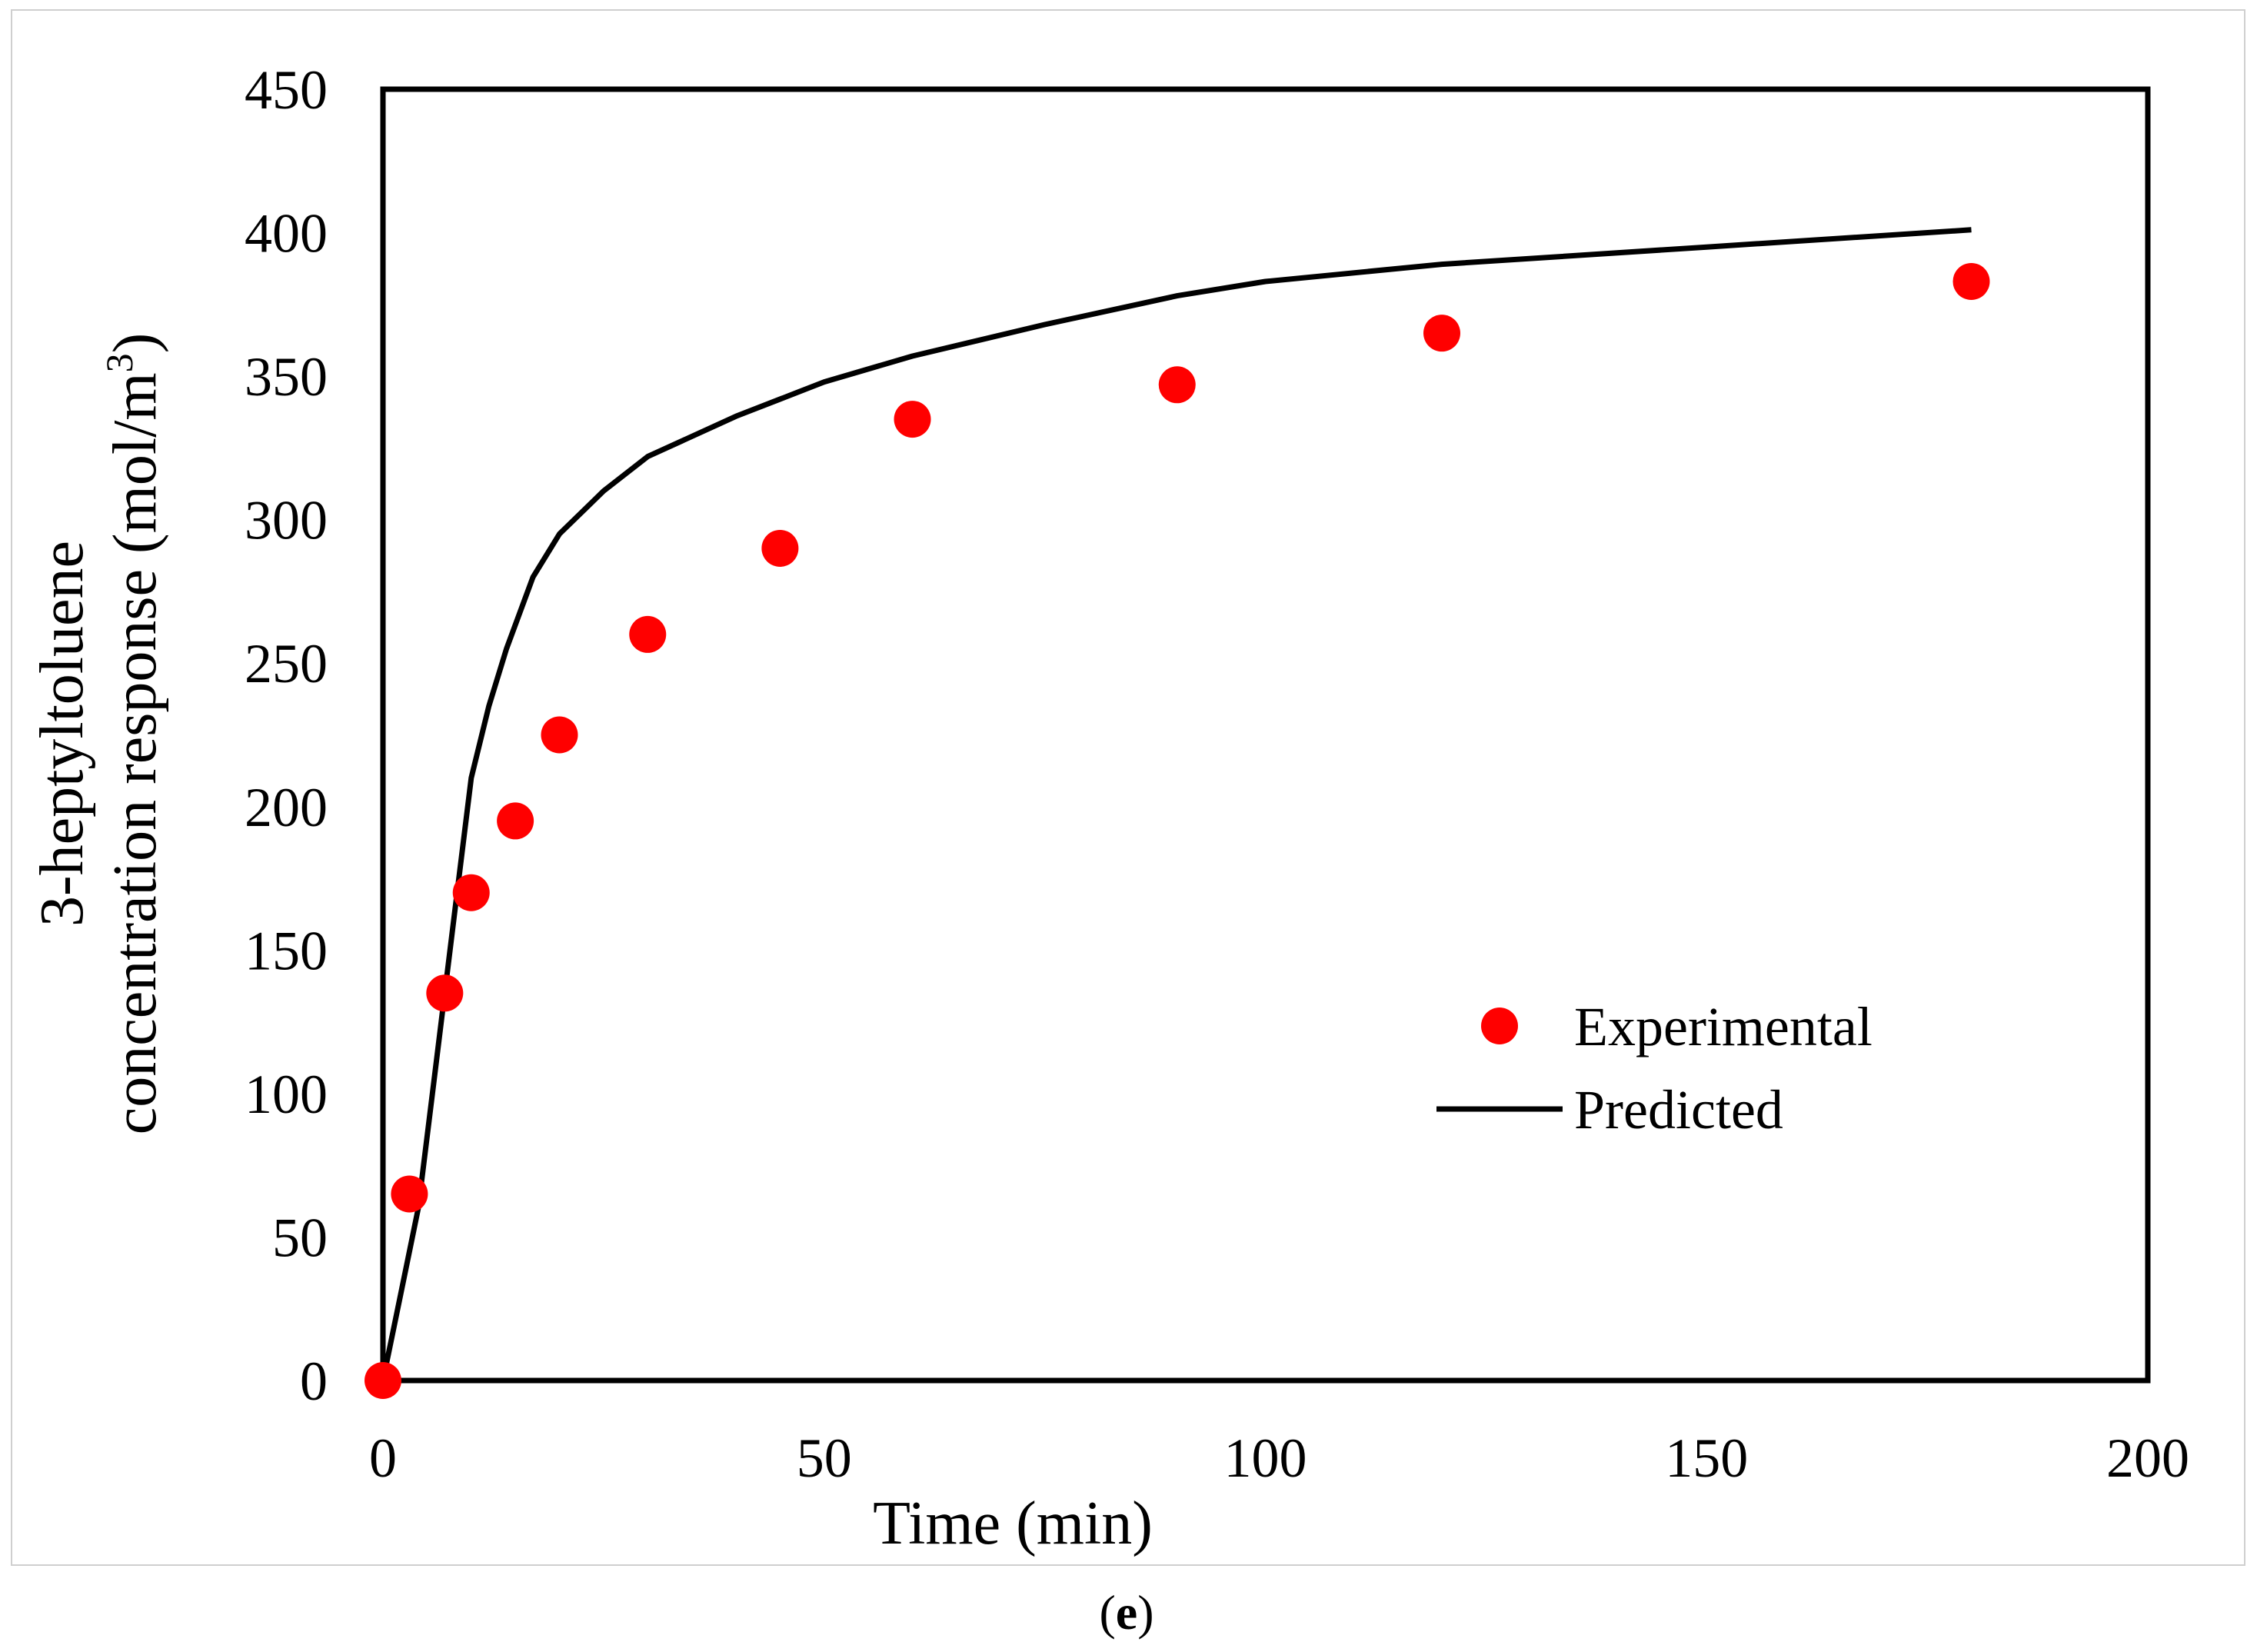 The width and height of the screenshot is (2257, 1652). I want to click on caption: (e), so click(1126, 1612).